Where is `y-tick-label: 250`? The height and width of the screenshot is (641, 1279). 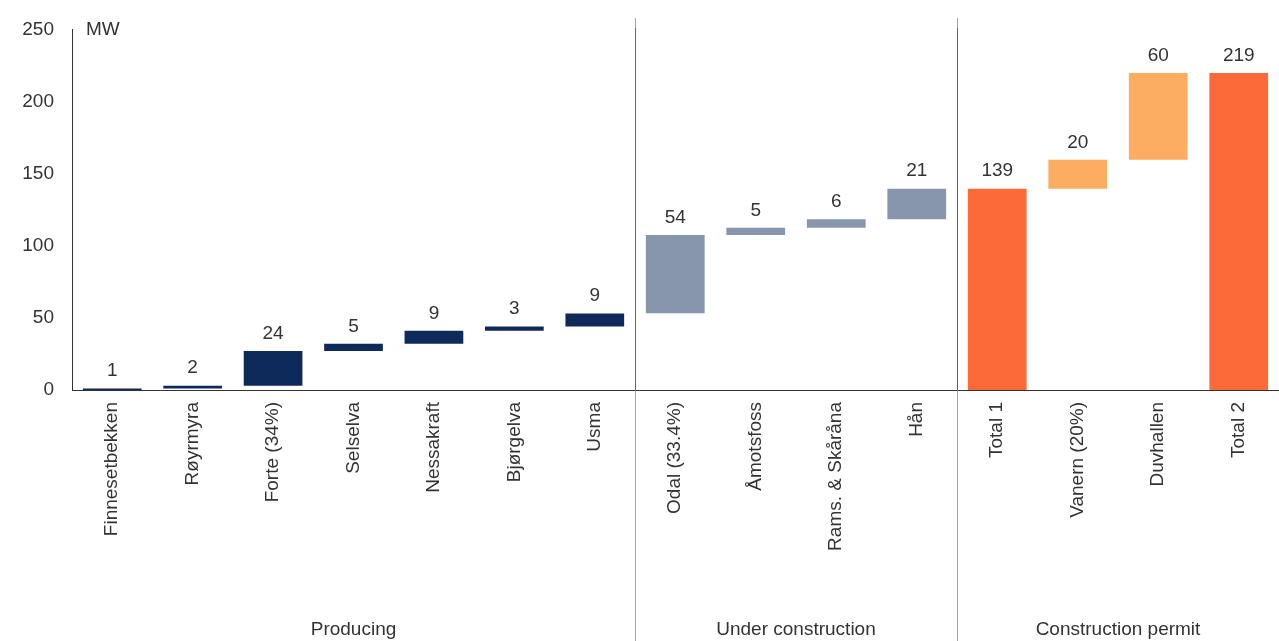
y-tick-label: 250 is located at coordinates (38, 28).